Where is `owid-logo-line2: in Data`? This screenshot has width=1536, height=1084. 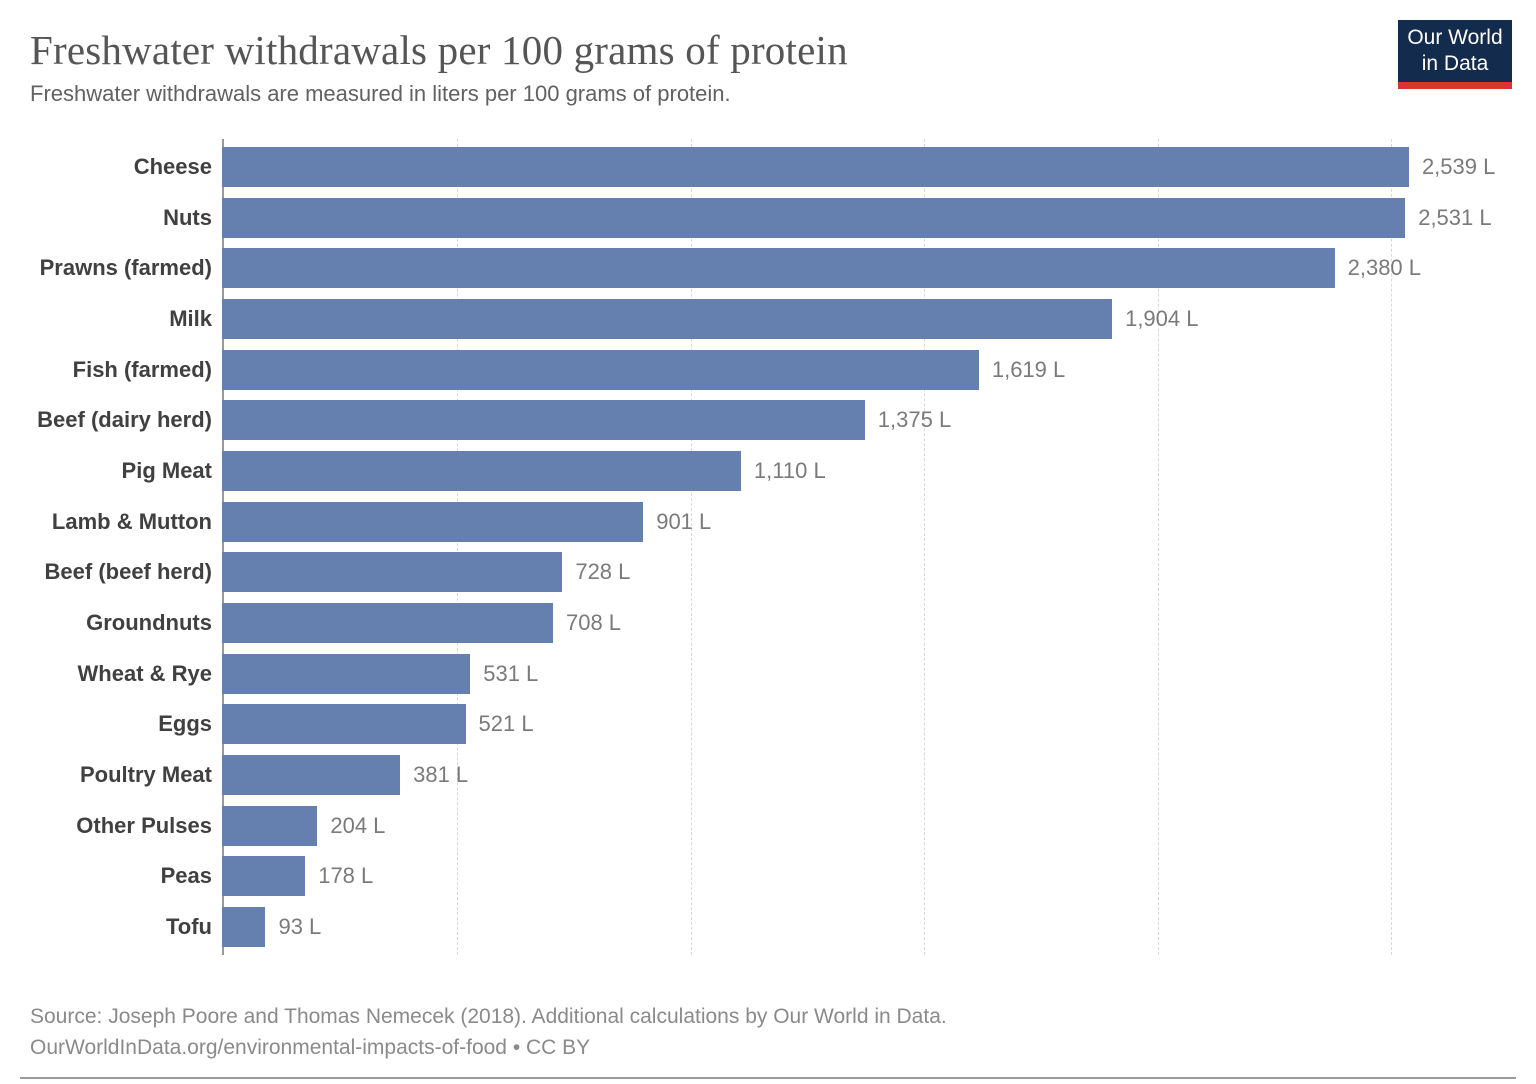 owid-logo-line2: in Data is located at coordinates (1455, 63).